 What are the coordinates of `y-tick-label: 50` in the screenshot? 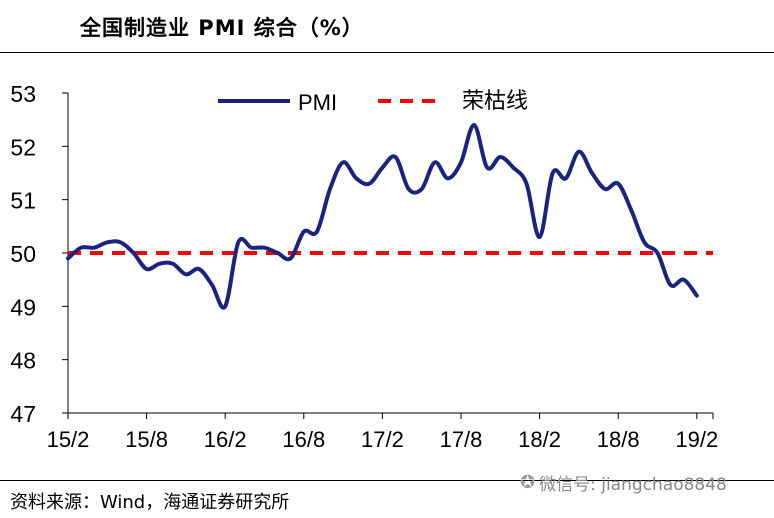 It's located at (23, 254).